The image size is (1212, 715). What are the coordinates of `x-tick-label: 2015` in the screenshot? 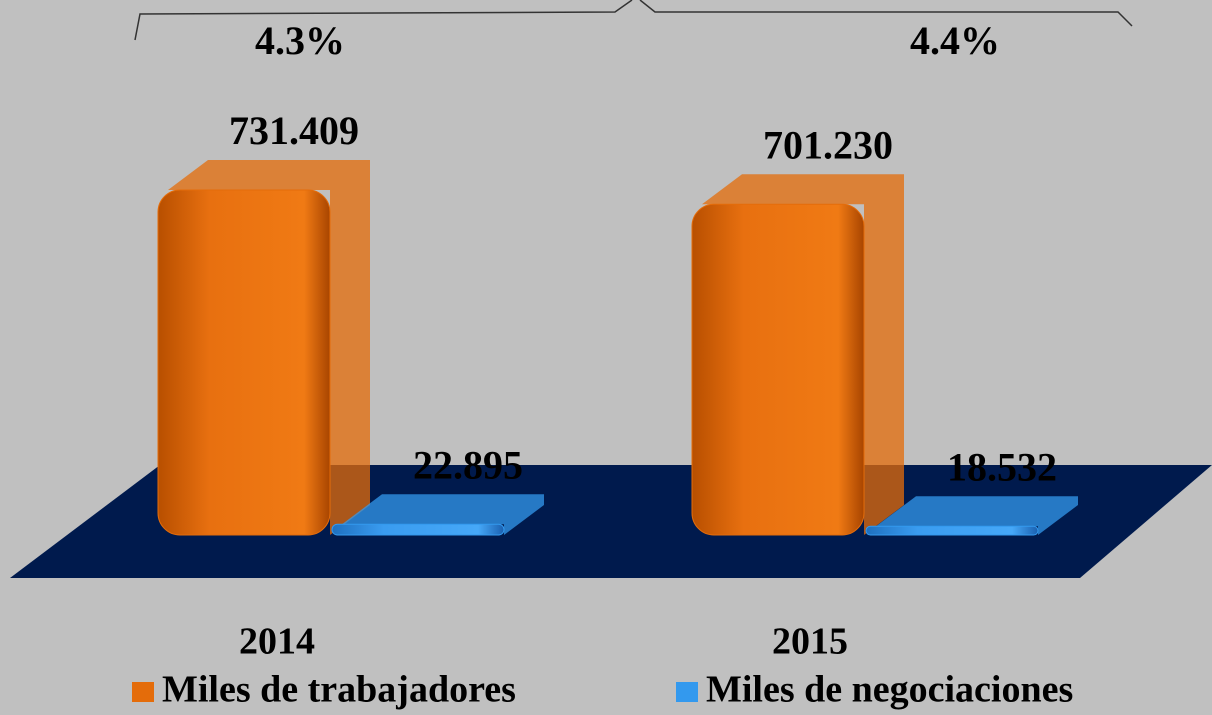 It's located at (810, 642).